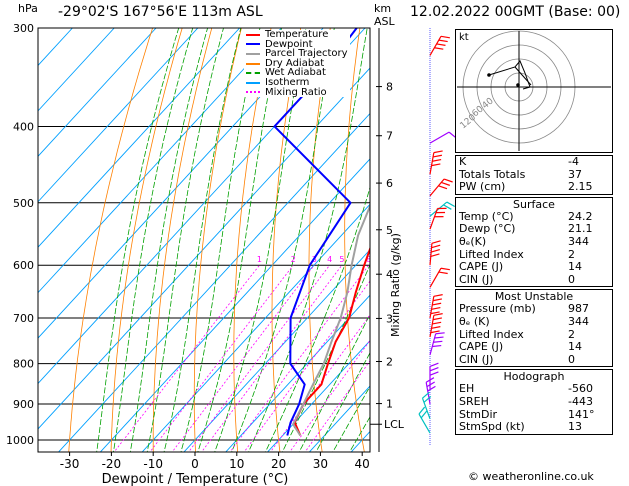  Describe the element at coordinates (236, 464) in the screenshot. I see `temp-tick-10: 10` at that location.